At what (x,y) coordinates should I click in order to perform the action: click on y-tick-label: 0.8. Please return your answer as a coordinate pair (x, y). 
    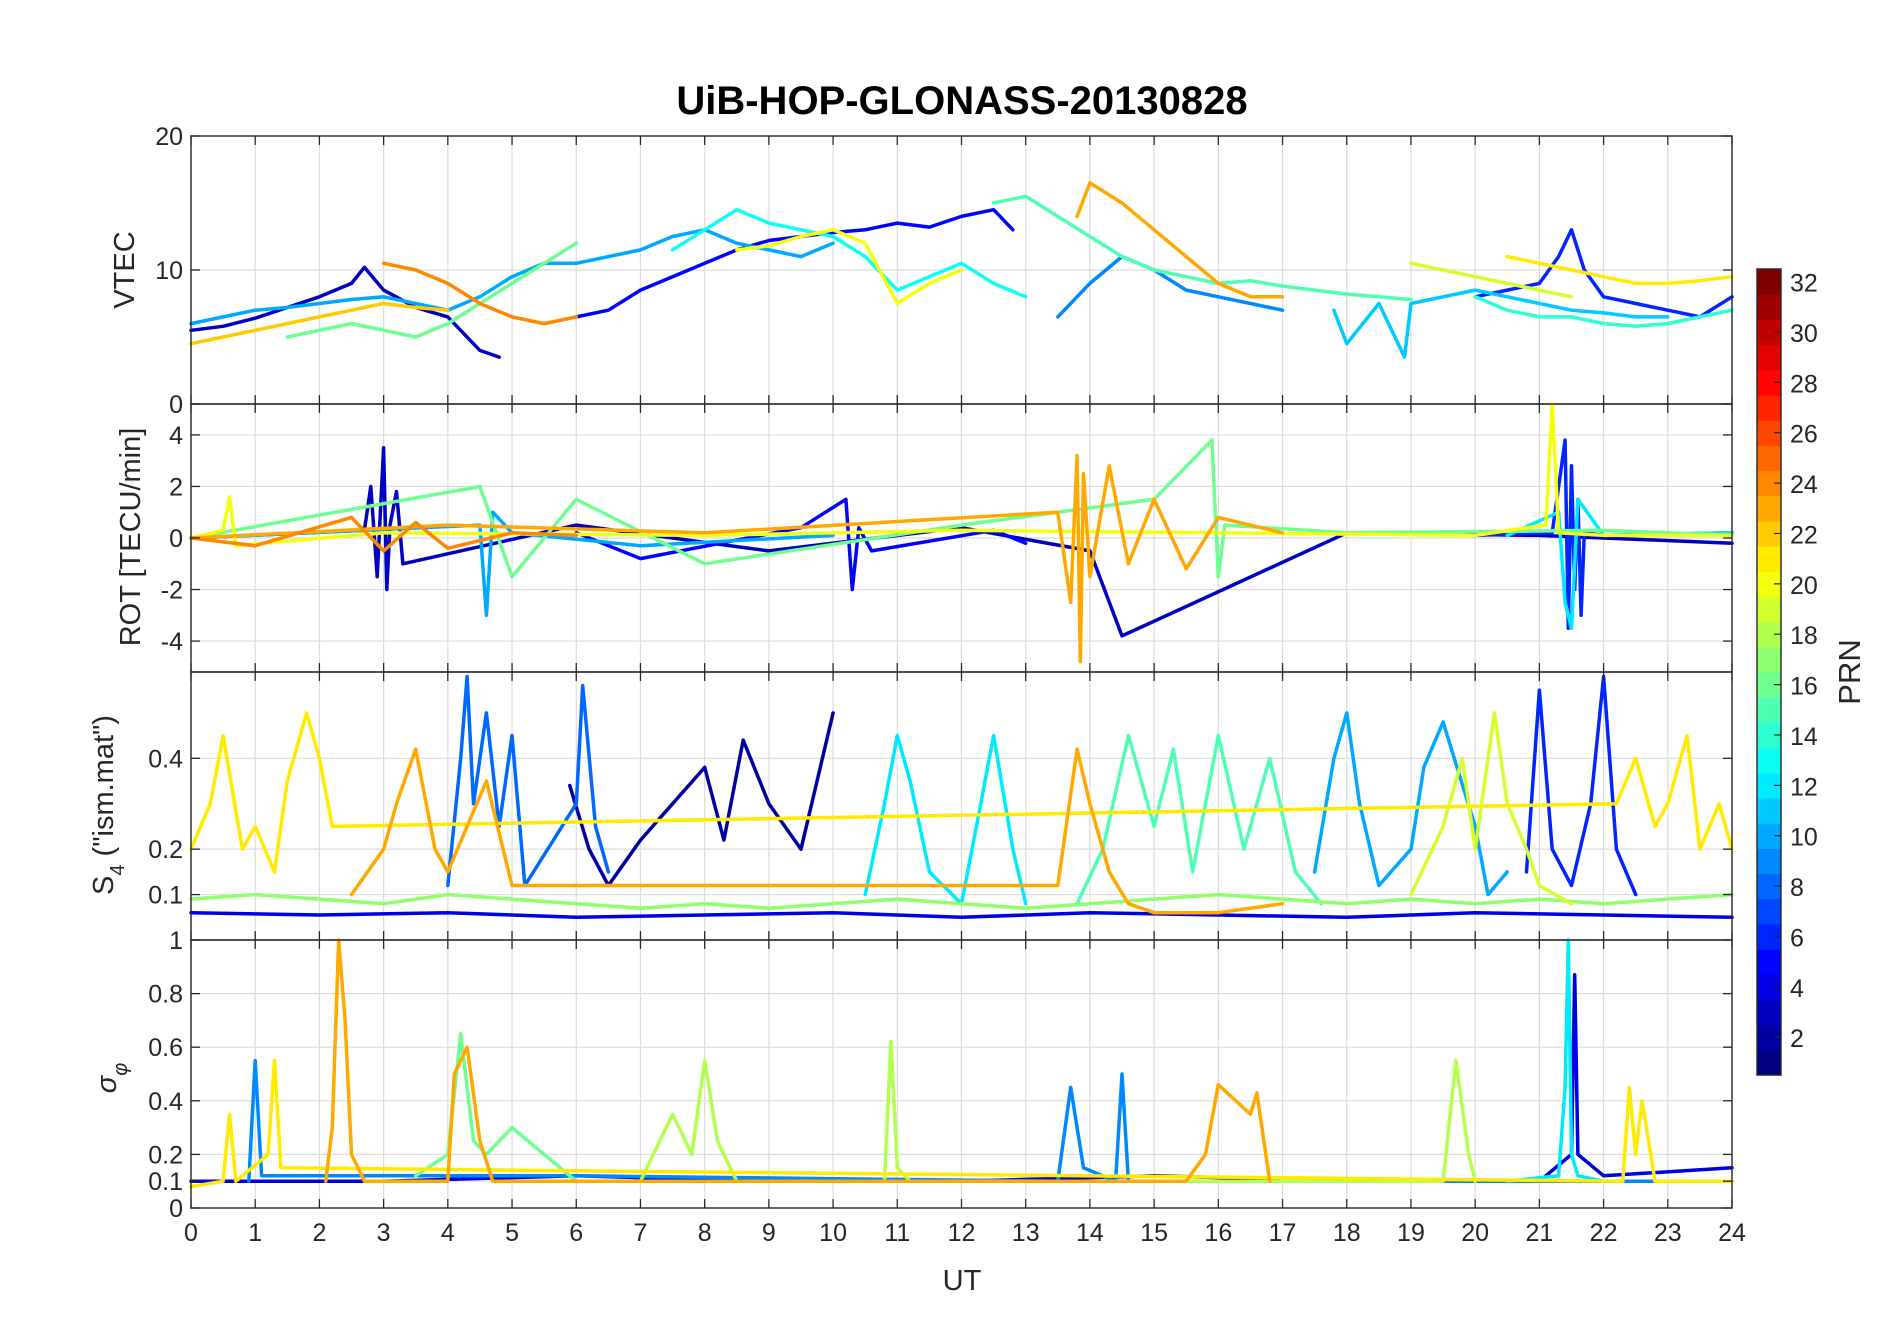
    Looking at the image, I should click on (165, 995).